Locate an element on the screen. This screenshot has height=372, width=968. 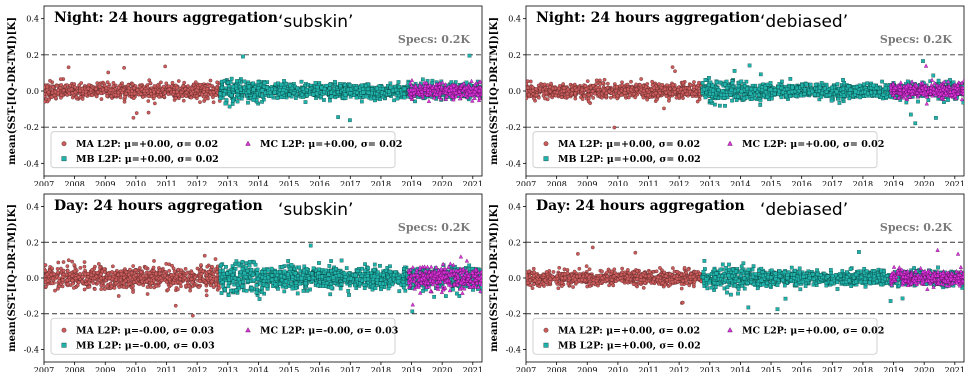
scatter-points is located at coordinates (745, 94).